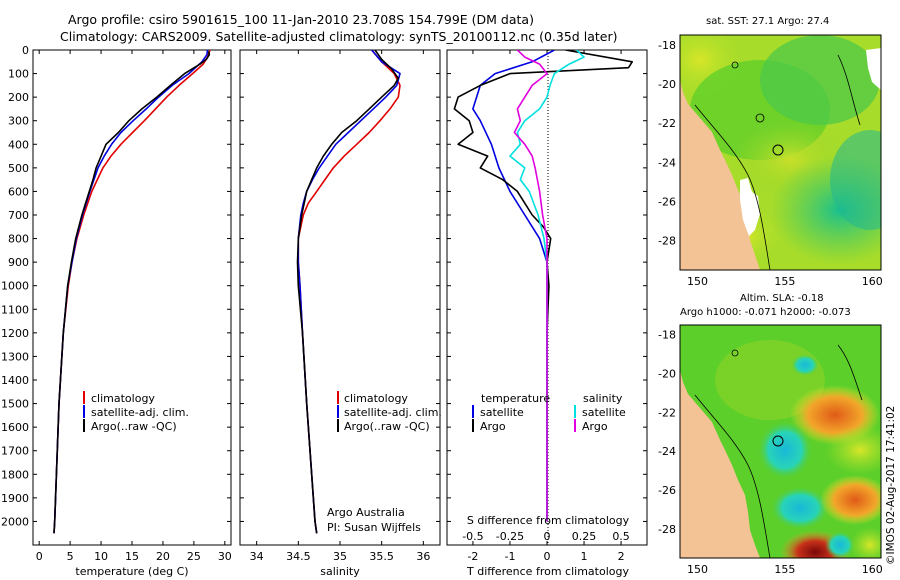  I want to click on imos-timestamp: ©IMOS 02-Aug-2017 17:41:02, so click(891, 485).